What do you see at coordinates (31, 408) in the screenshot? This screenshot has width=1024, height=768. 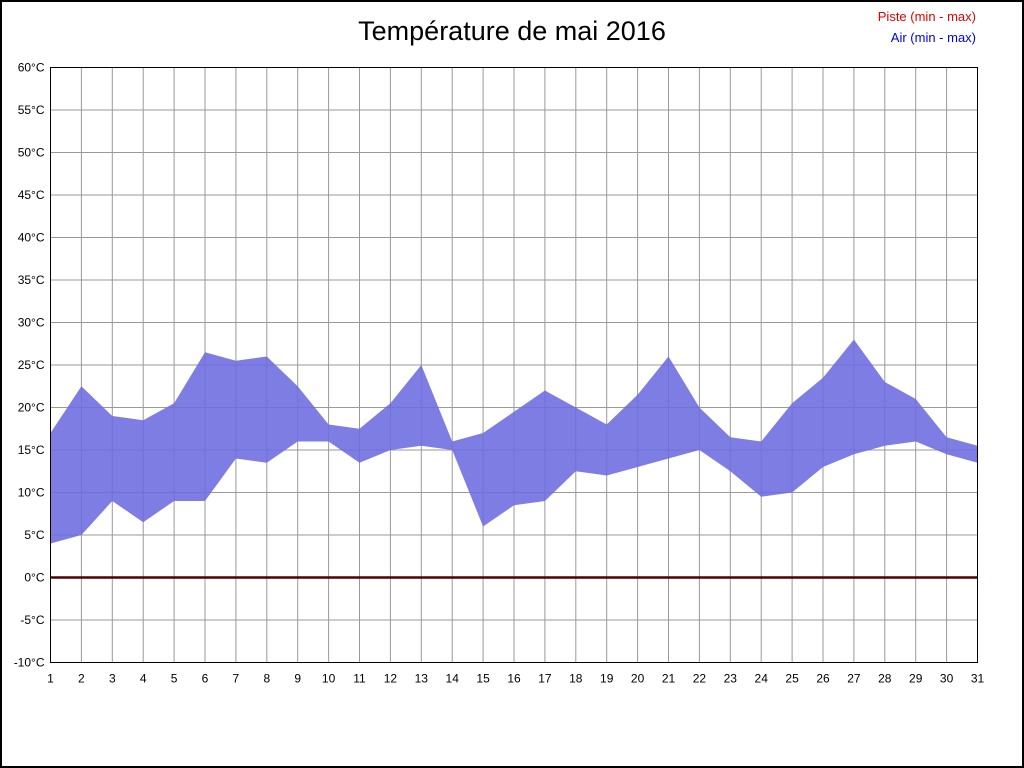 I see `y-tick-label: 20°C` at bounding box center [31, 408].